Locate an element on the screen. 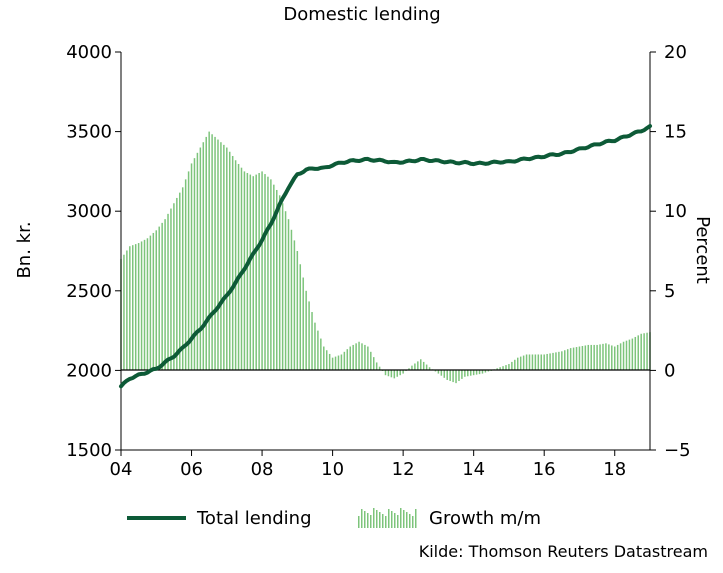  x-tick-label: 18 is located at coordinates (614, 469).